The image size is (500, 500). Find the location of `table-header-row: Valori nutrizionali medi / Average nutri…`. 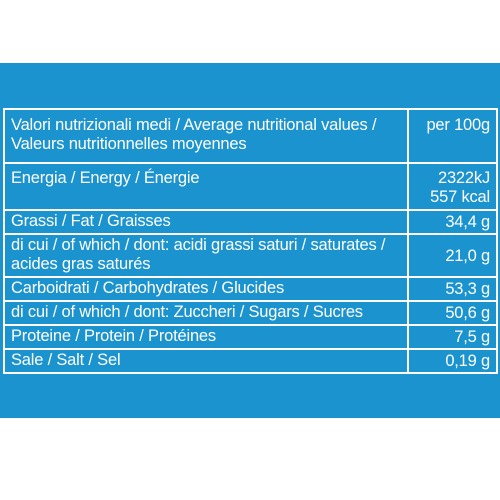

table-header-row: Valori nutrizionali medi / Average nutri… is located at coordinates (250, 136).